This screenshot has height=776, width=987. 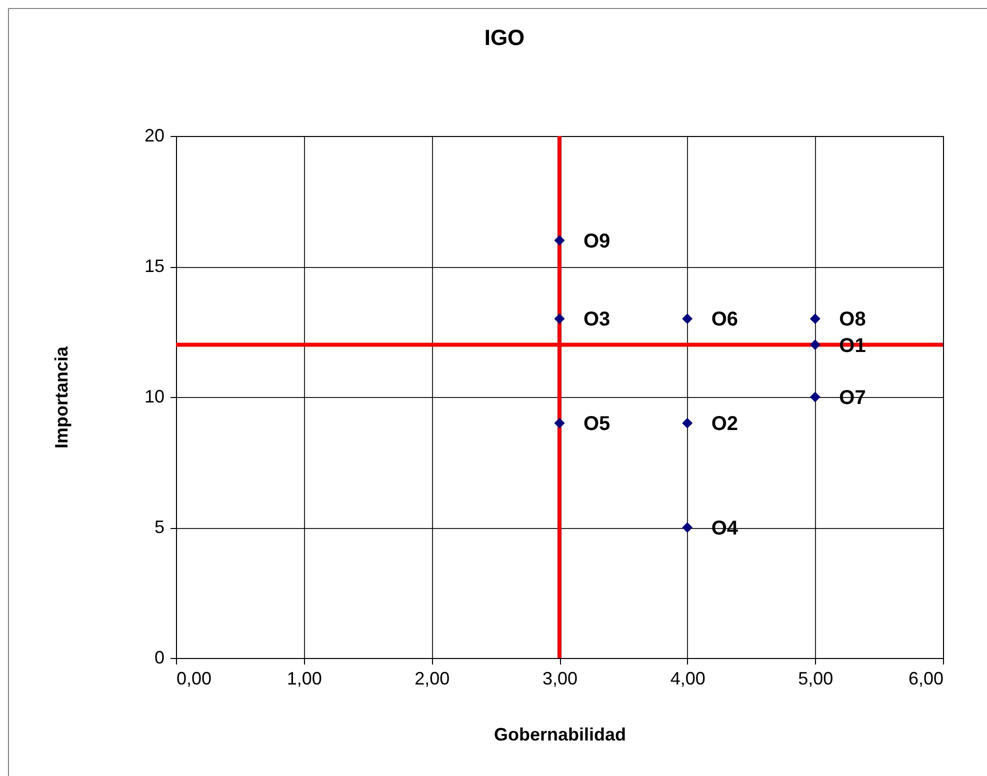 What do you see at coordinates (560, 734) in the screenshot?
I see `x-axis-title: Gobernabilidad` at bounding box center [560, 734].